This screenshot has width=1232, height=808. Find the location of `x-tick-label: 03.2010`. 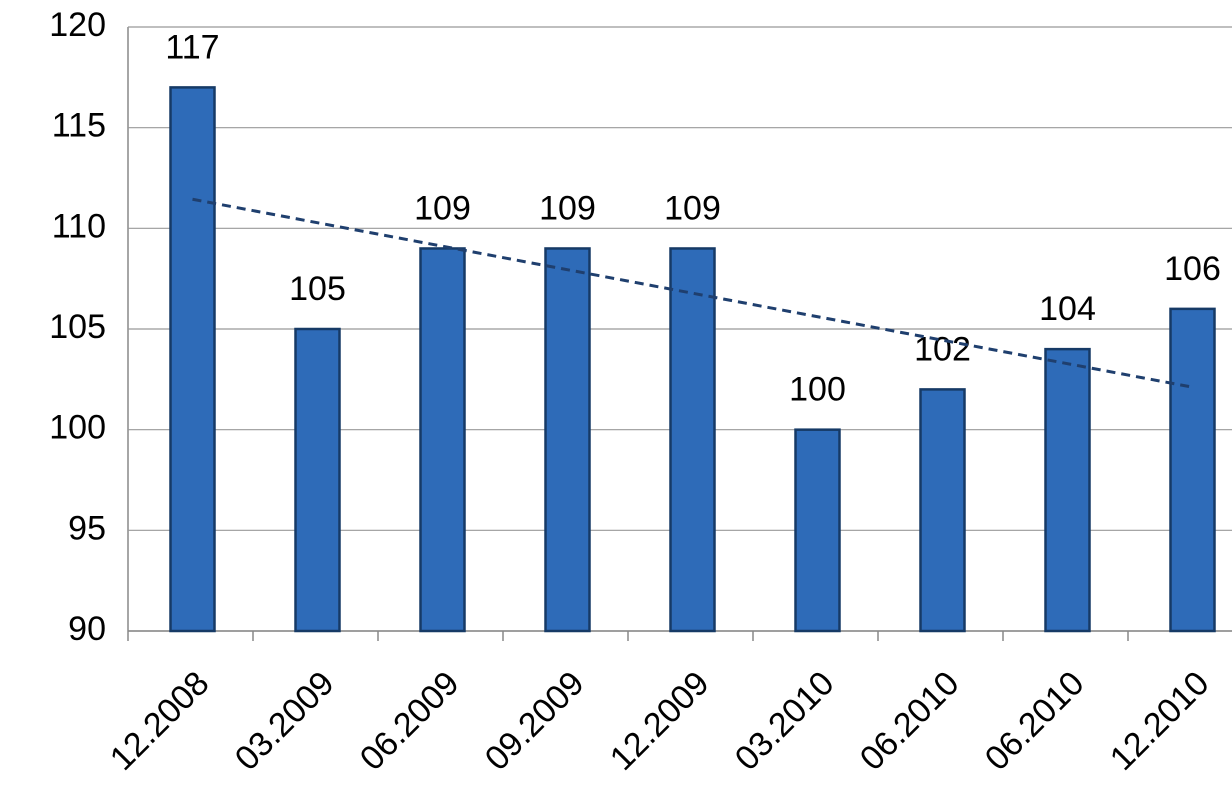

x-tick-label: 03.2010 is located at coordinates (785, 721).